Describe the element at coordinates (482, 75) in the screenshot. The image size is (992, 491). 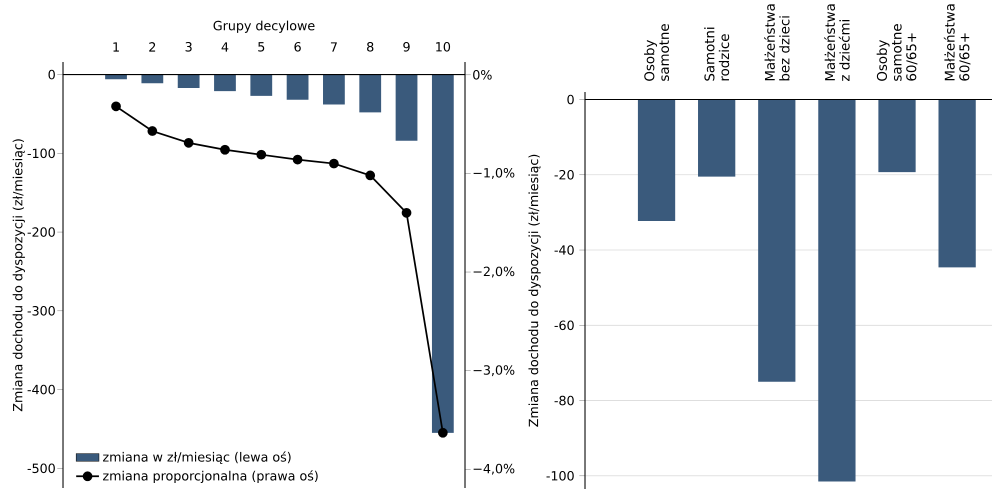
I see `y2-tick-label: 0%` at that location.